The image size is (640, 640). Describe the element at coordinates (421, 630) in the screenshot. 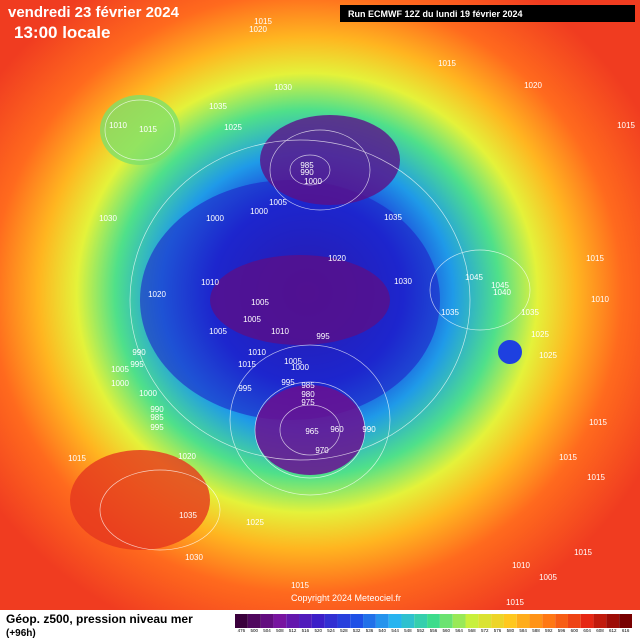

I see `colorbar-label: 552` at that location.